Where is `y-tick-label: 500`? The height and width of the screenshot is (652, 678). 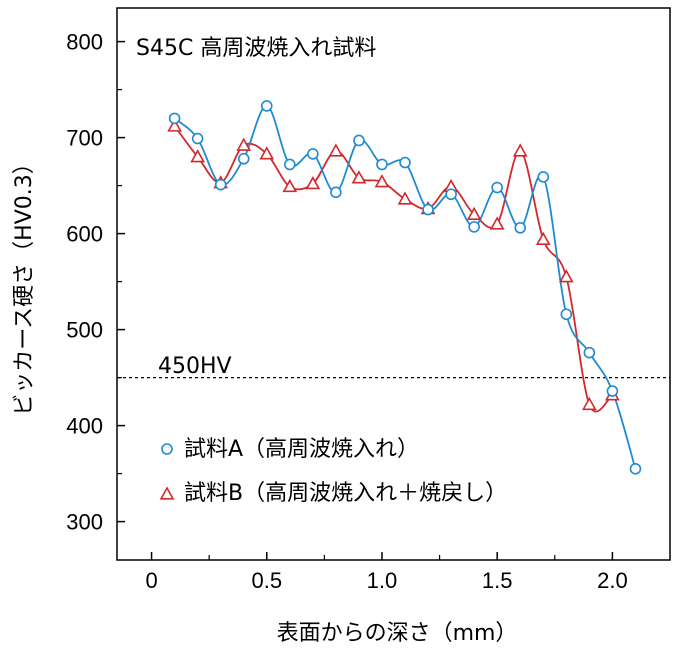
y-tick-label: 500 is located at coordinates (84, 330).